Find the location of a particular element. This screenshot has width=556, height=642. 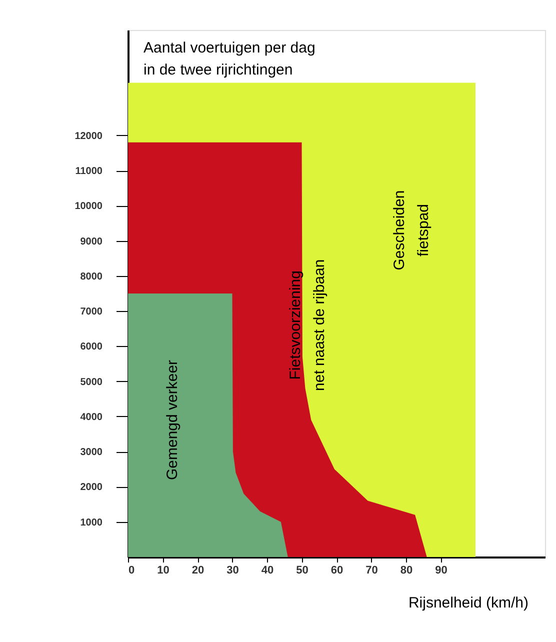

y-tick-label: 4000 is located at coordinates (91, 417).